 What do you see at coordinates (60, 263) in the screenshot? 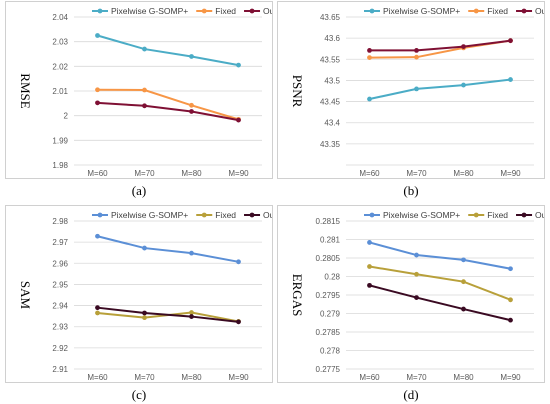
I see `y-tick-label: 2.96` at bounding box center [60, 263].